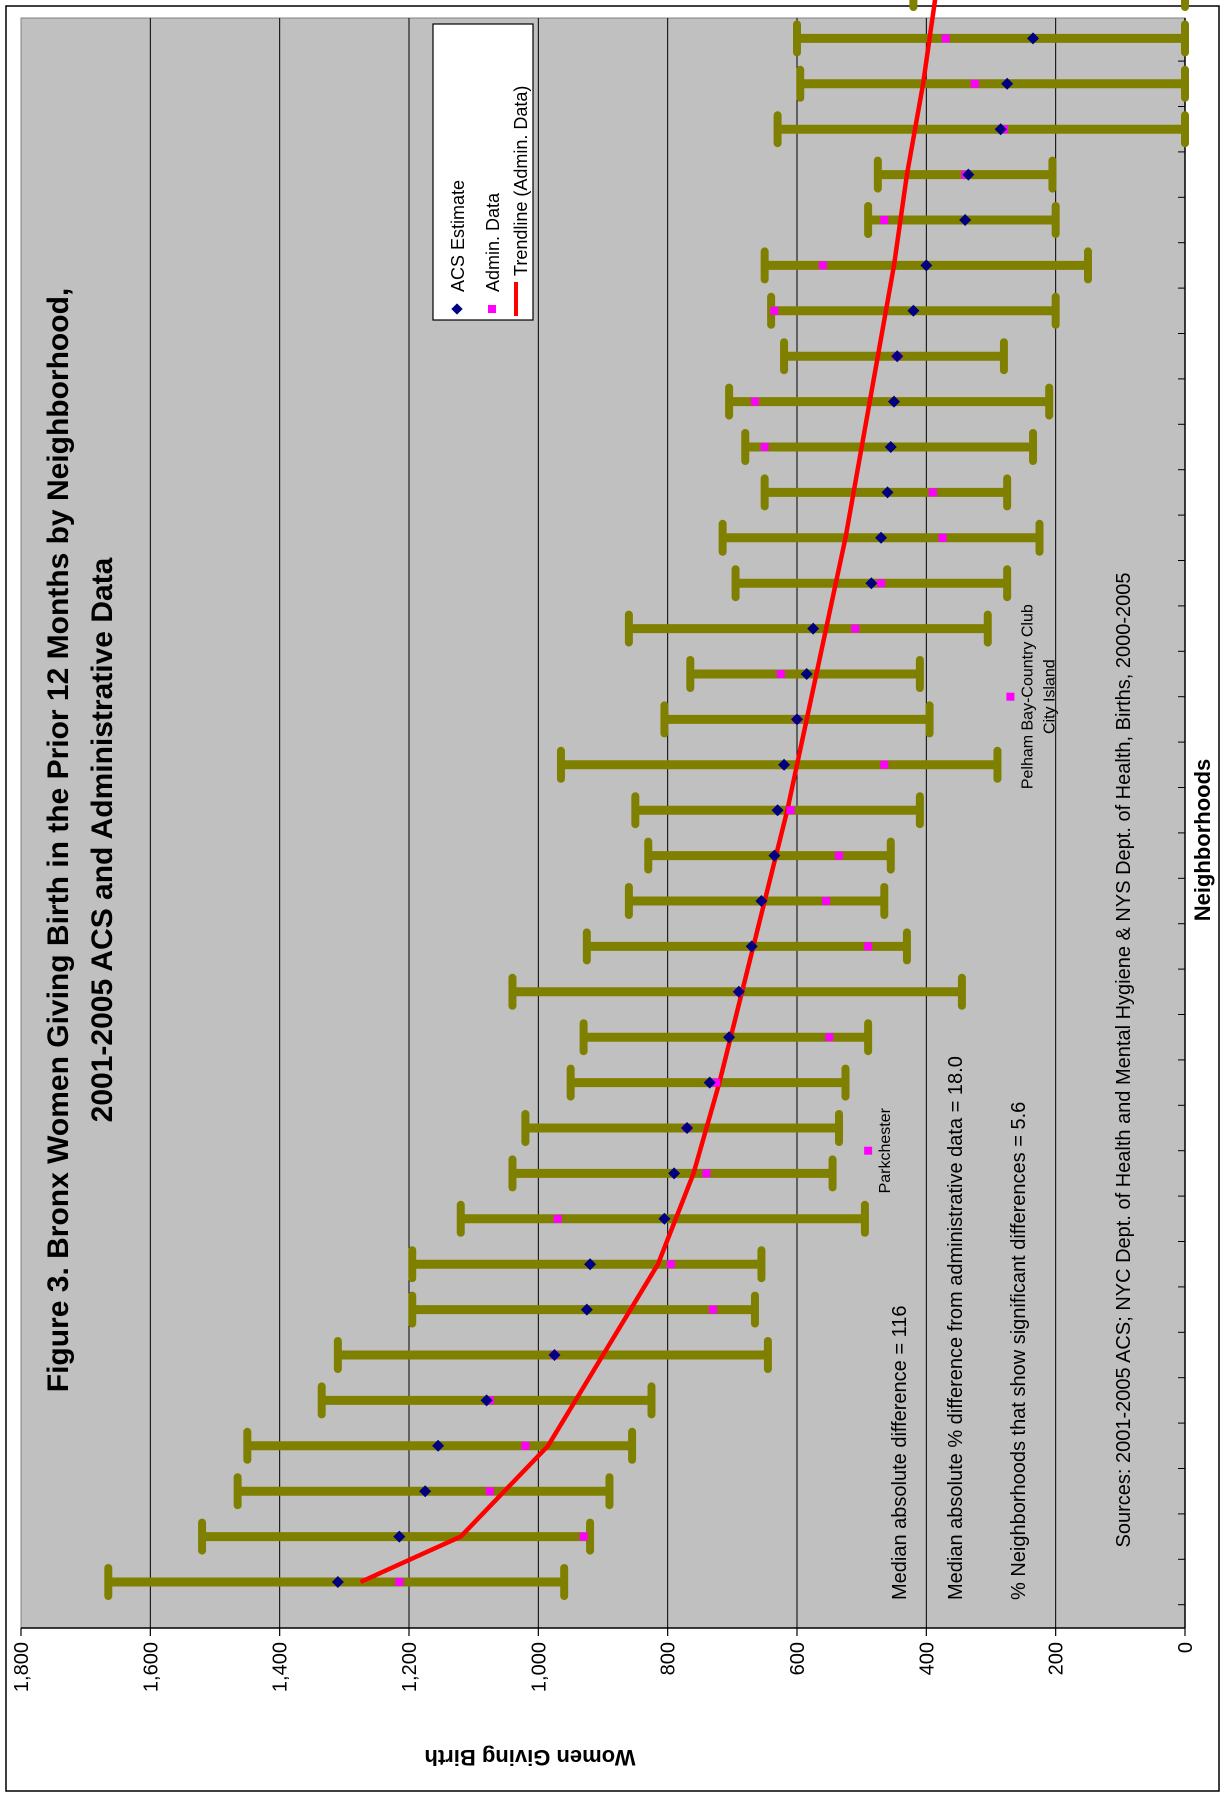 This screenshot has width=1225, height=1797. What do you see at coordinates (1049, 696) in the screenshot?
I see `outlier-label: City Island` at bounding box center [1049, 696].